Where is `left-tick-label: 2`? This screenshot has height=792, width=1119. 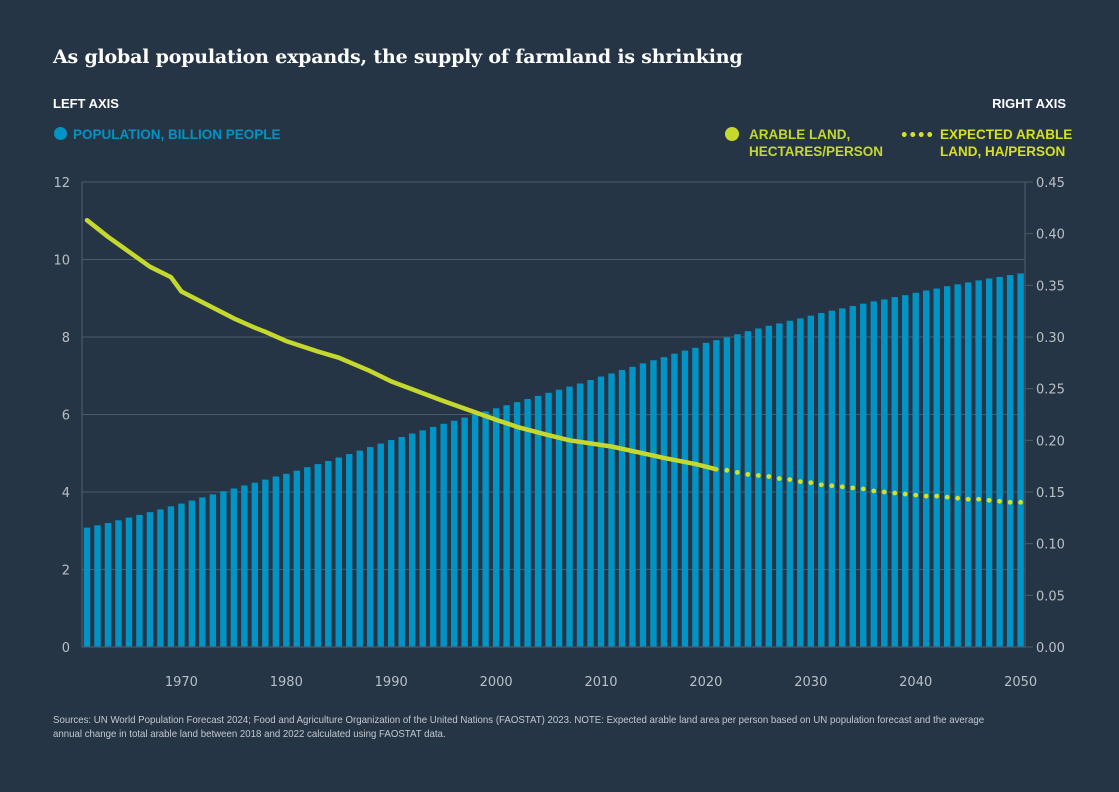 left-tick-label: 2 is located at coordinates (66, 571).